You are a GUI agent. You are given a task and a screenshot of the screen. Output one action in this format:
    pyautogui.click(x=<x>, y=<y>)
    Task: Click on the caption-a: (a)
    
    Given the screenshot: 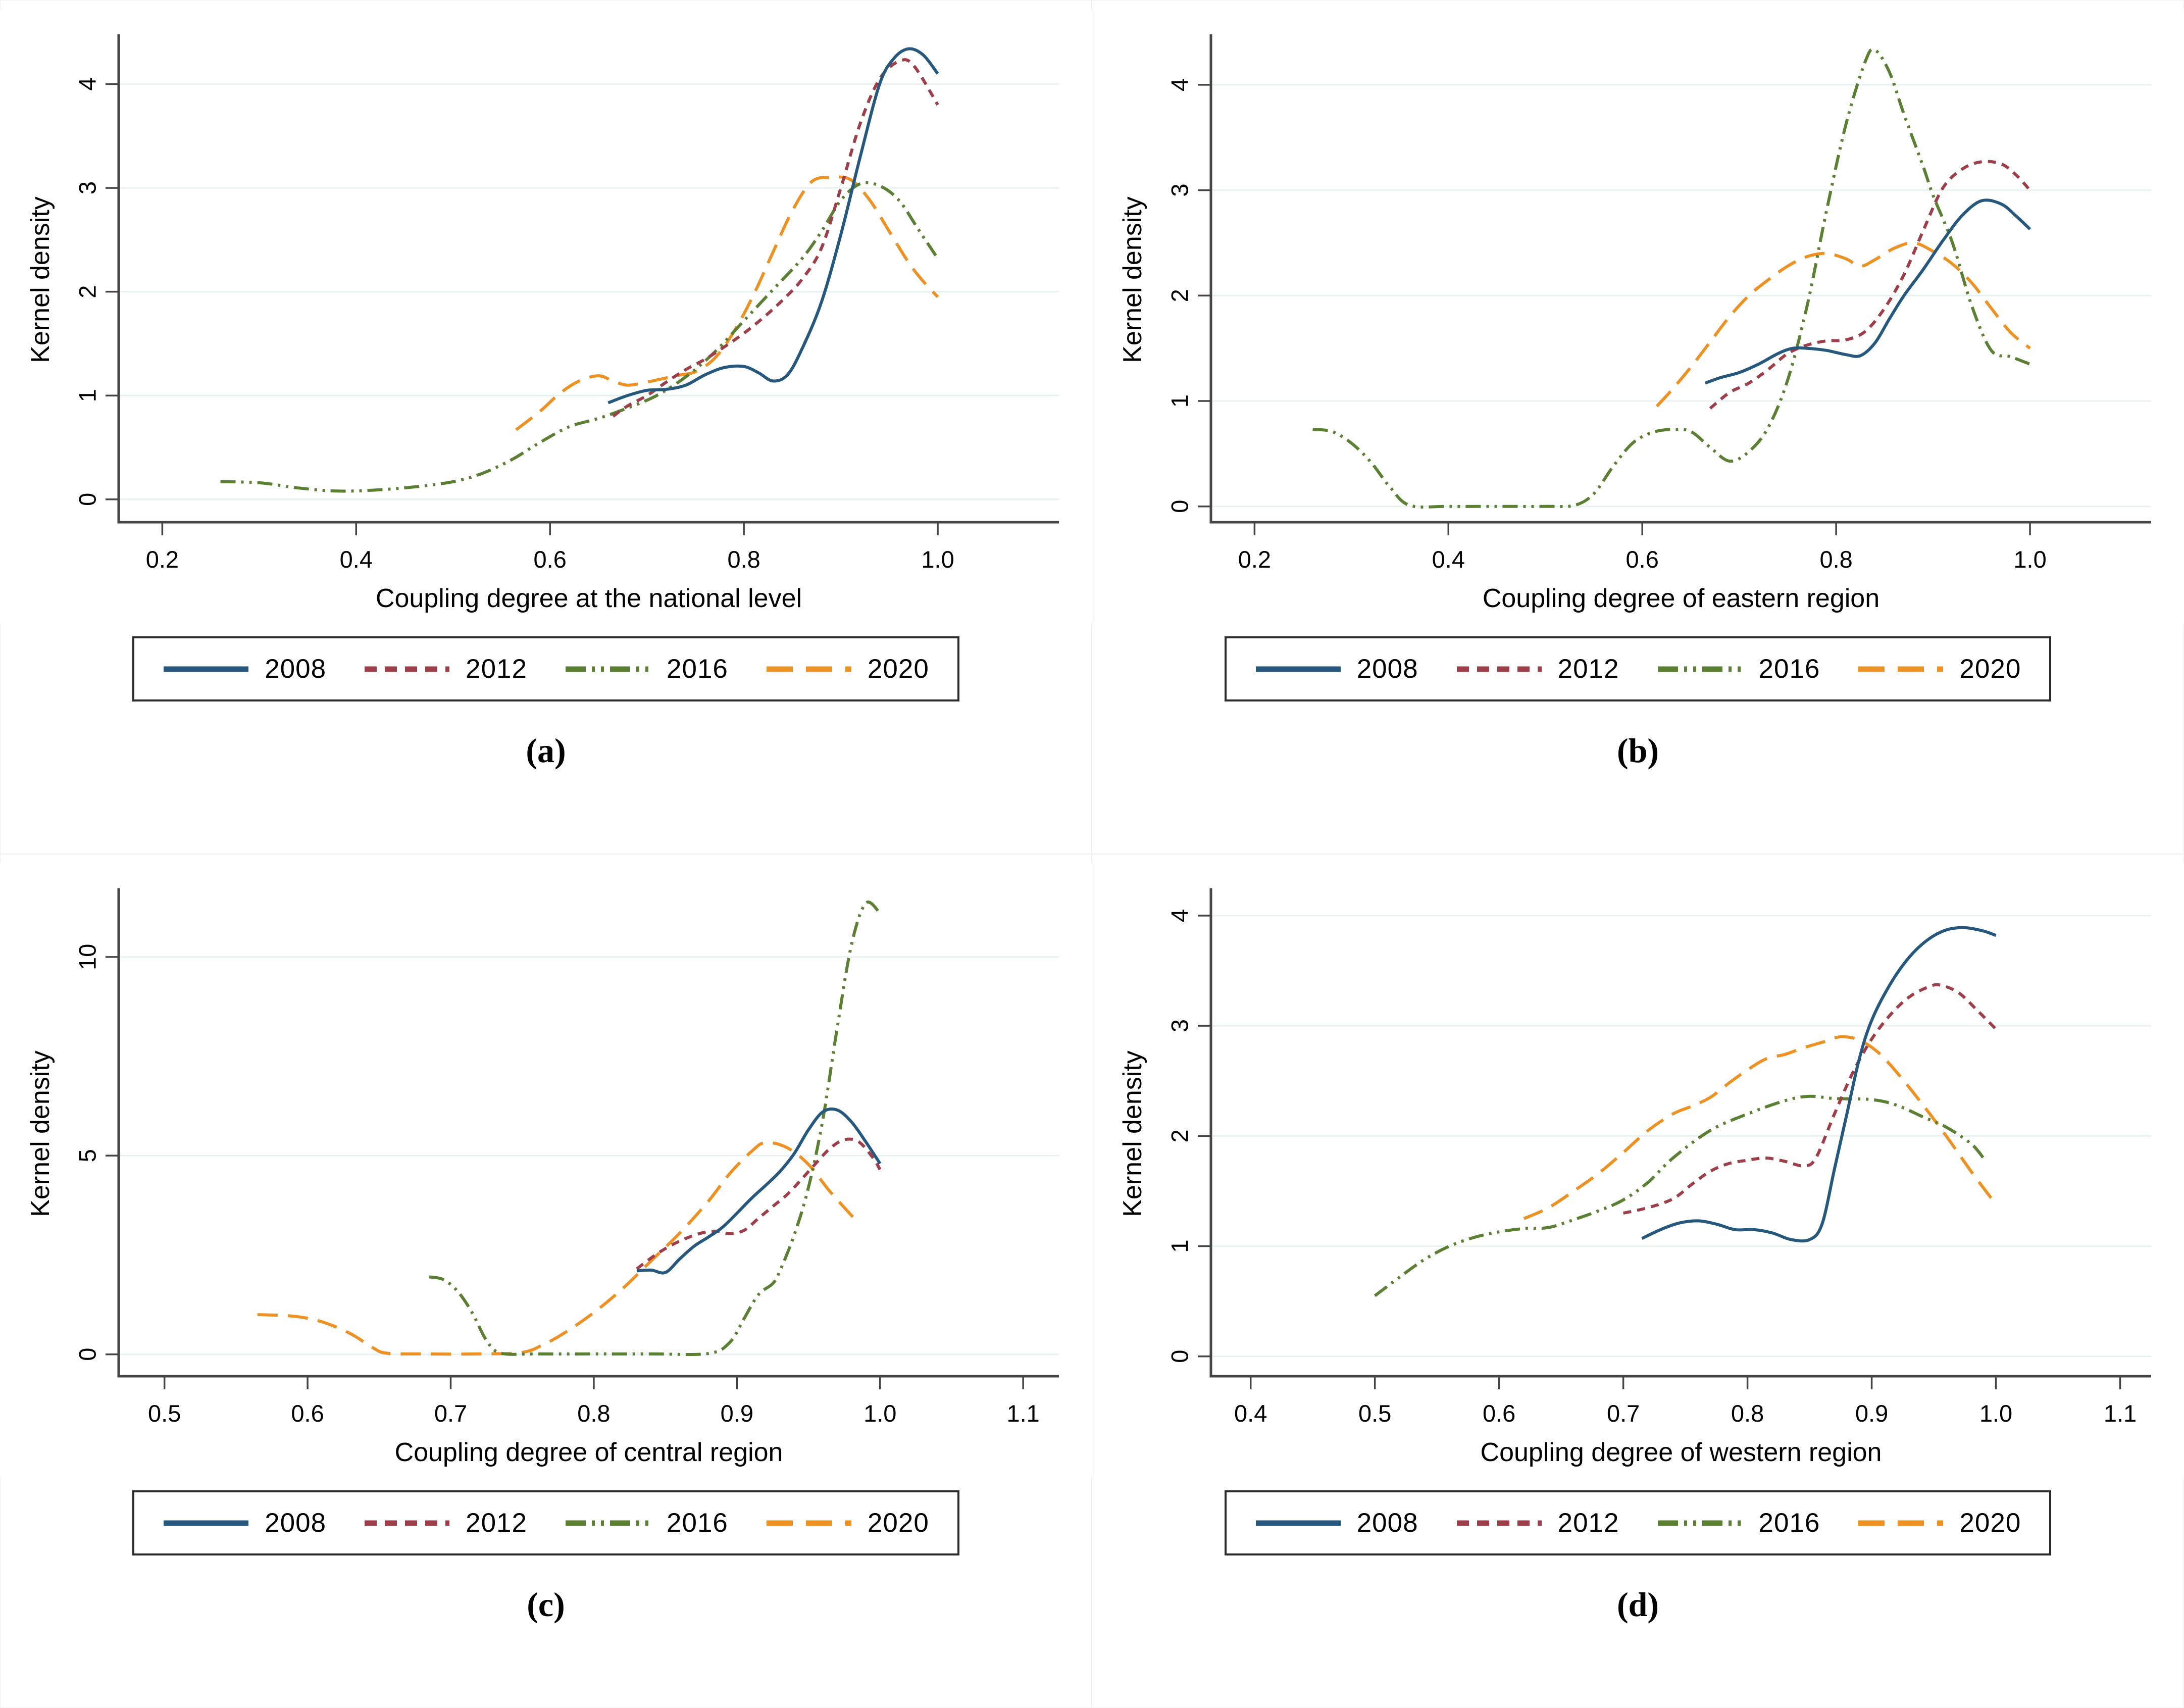 What is the action you would take?
    pyautogui.click(x=546, y=751)
    